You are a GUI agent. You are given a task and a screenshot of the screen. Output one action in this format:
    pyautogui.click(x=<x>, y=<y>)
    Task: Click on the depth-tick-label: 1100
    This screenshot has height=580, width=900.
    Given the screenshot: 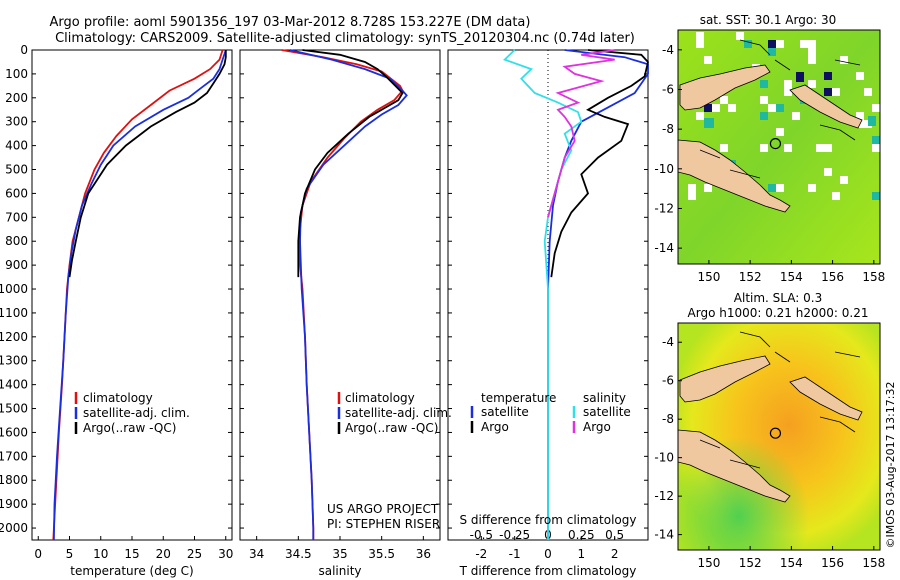 What is the action you would take?
    pyautogui.click(x=14, y=313)
    